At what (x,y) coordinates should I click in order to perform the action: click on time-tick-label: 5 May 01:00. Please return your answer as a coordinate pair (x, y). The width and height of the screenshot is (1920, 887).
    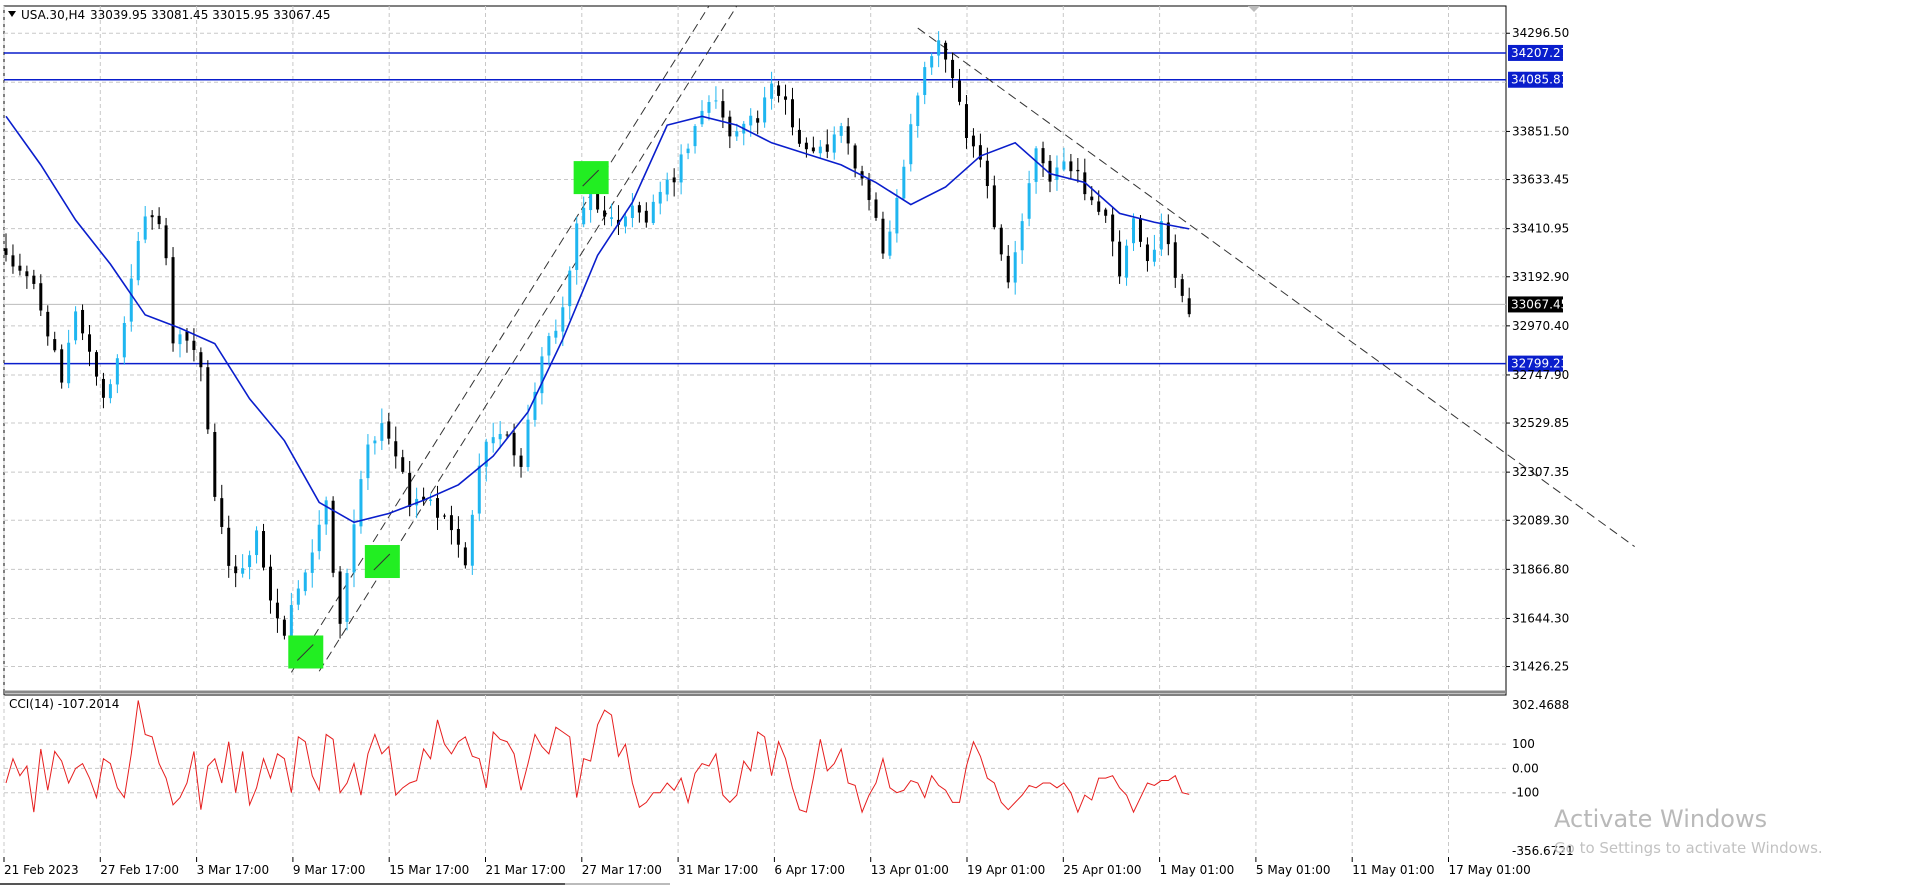
    Looking at the image, I should click on (1293, 870).